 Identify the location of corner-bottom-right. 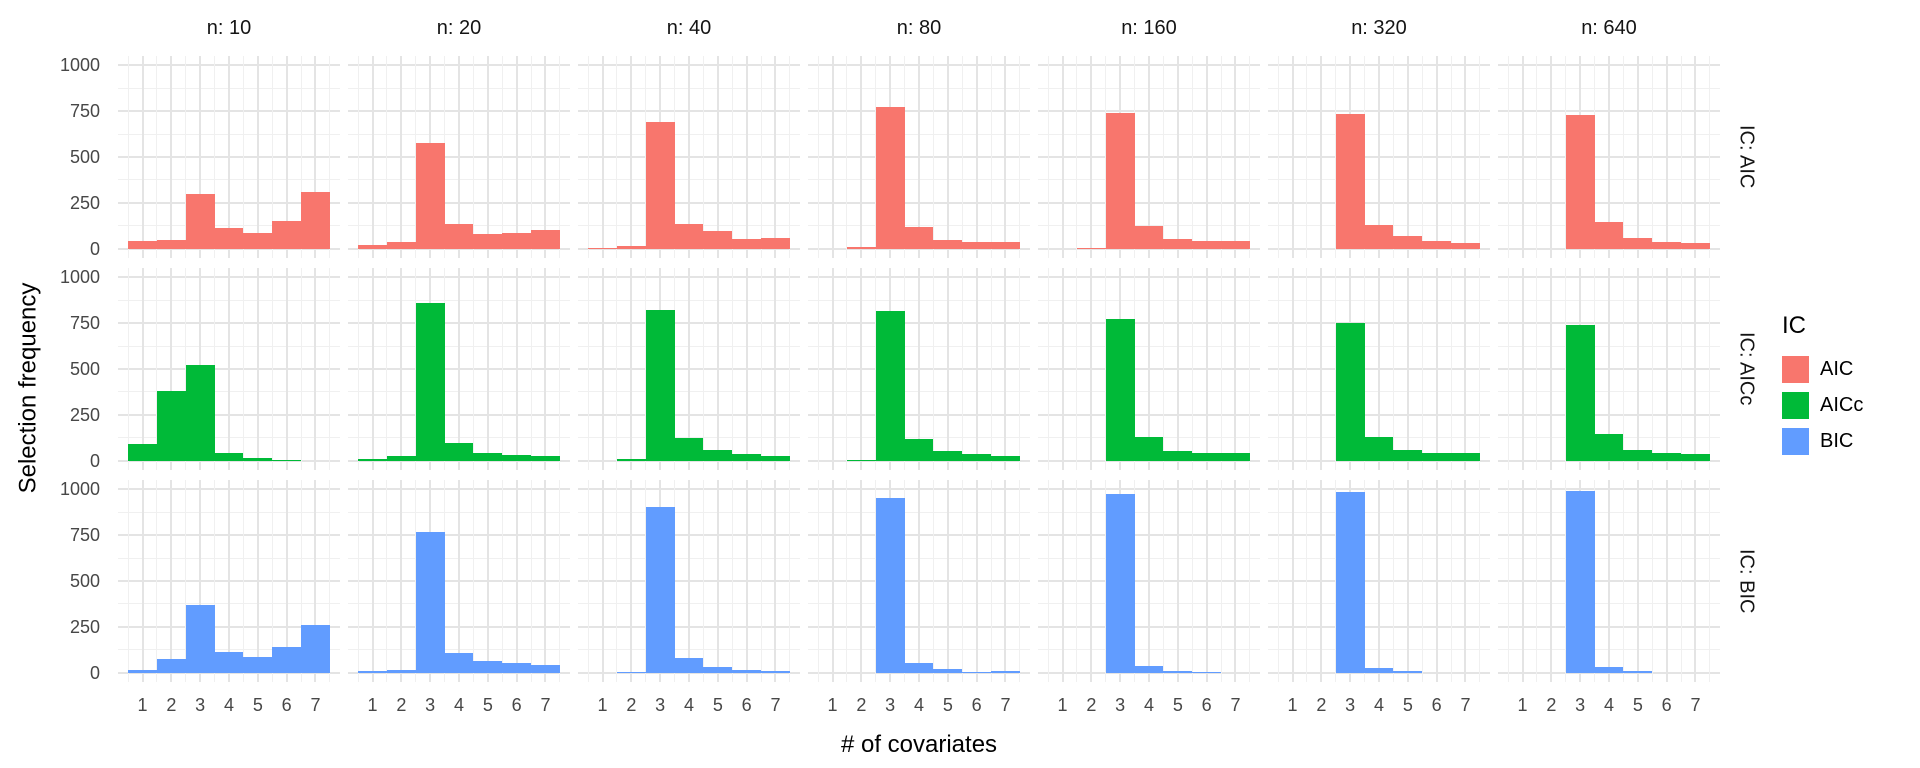
(1746, 708).